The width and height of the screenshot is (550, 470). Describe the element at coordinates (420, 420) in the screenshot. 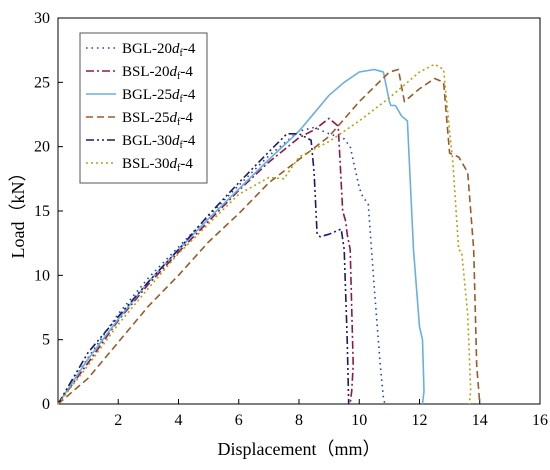

I see `x-tick-label: 12` at that location.